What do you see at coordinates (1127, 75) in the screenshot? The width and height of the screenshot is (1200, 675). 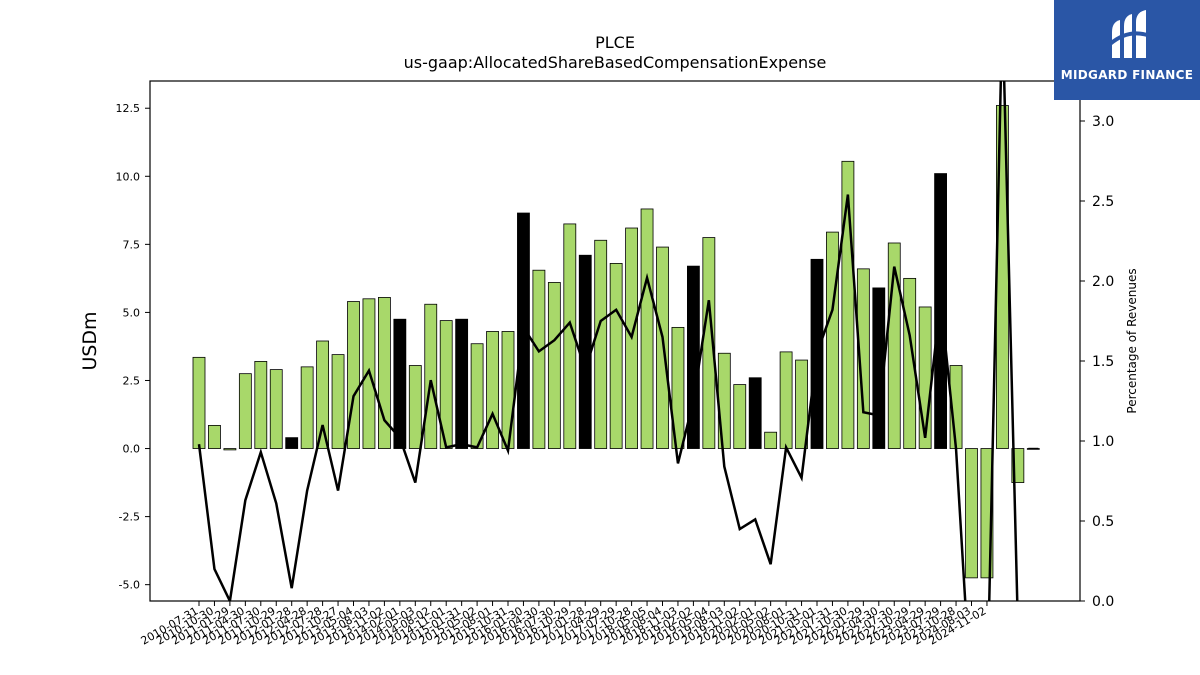 I see `brand-logo-text: MIDGARD FINANCE` at bounding box center [1127, 75].